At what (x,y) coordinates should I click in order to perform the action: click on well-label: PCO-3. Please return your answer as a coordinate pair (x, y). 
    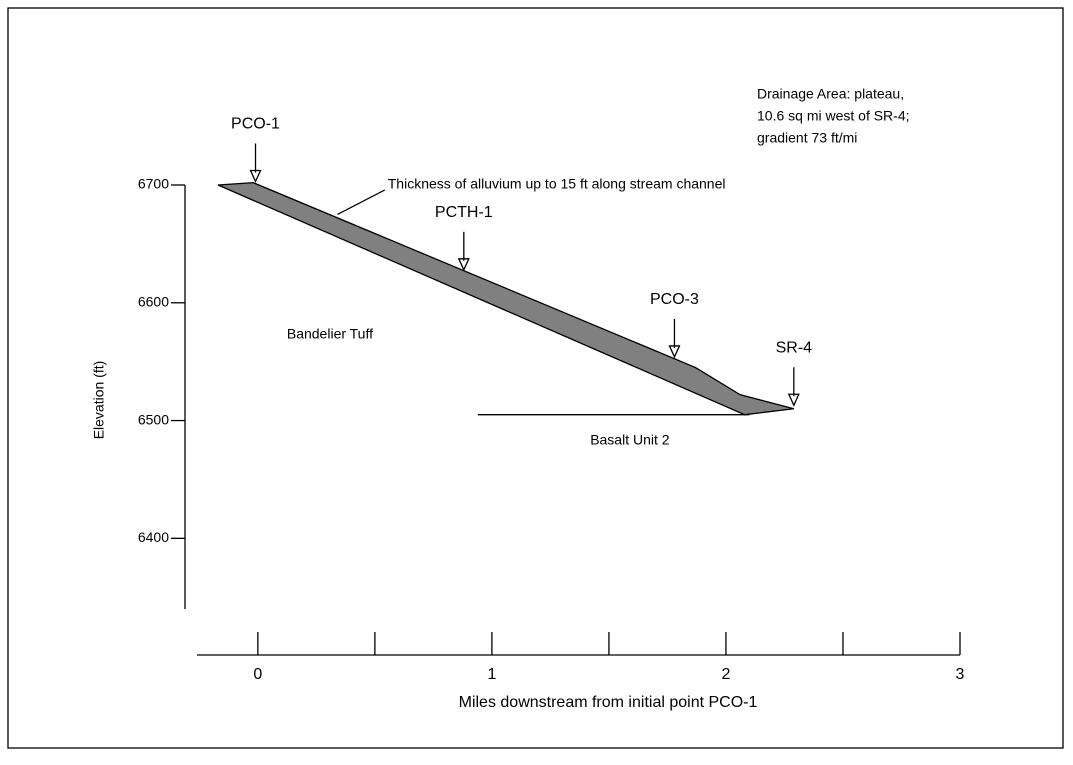
    Looking at the image, I should click on (674, 299).